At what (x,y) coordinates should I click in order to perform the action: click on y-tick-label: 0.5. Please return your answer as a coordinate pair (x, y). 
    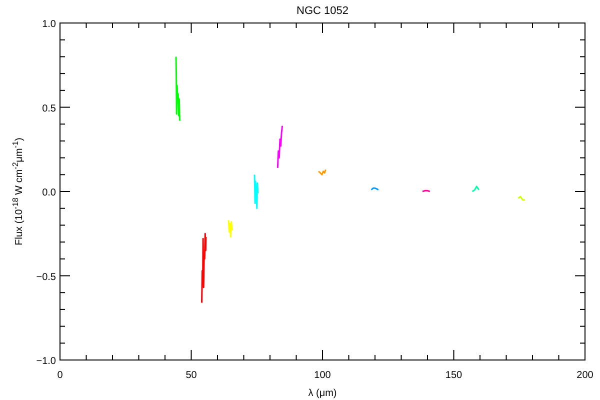
    Looking at the image, I should click on (49, 108).